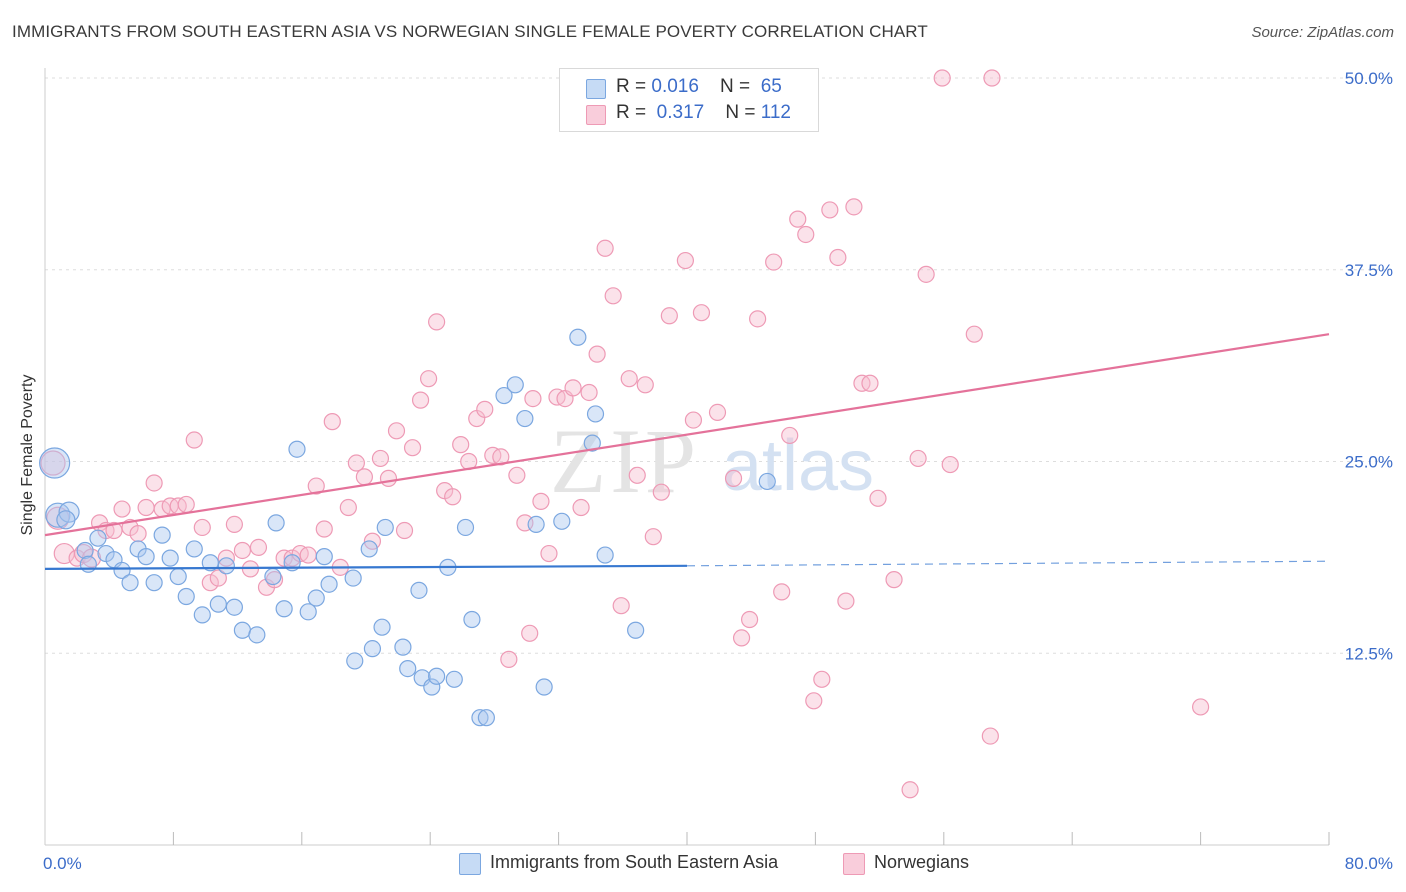  Describe the element at coordinates (62, 863) in the screenshot. I see `x-tick-label: 0.0%` at that location.